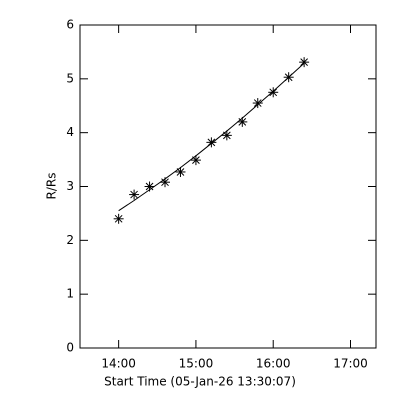 This screenshot has width=400, height=400. Describe the element at coordinates (70, 186) in the screenshot. I see `y-tick-label: 3` at that location.